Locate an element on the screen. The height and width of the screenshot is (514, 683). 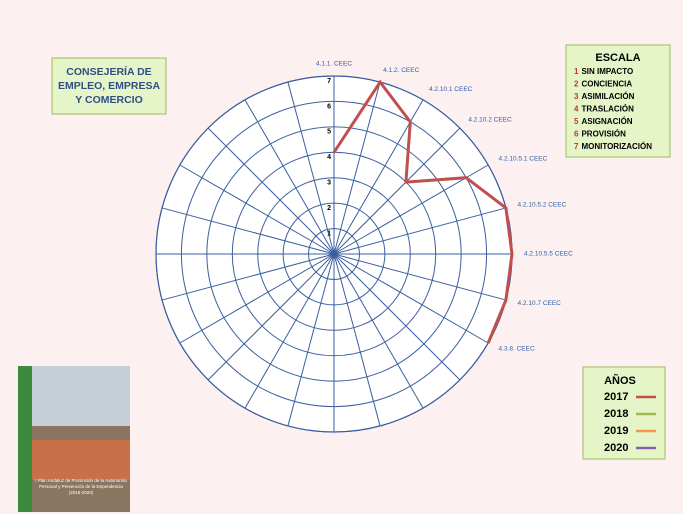
scale-item: 6 PROVISIÓN is located at coordinates (600, 134).